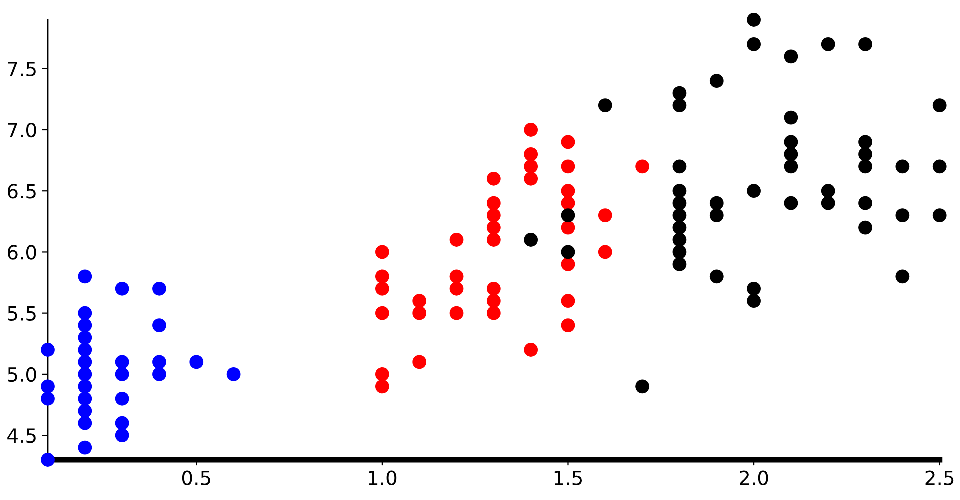  I want to click on y-tick-label: 5.0, so click(22, 374).